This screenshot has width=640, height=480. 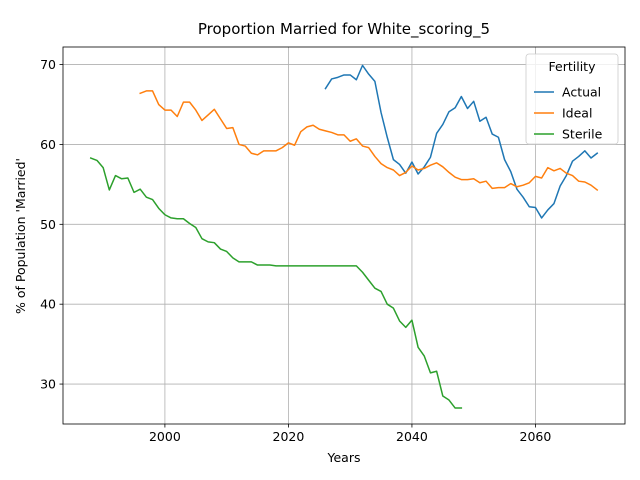 What do you see at coordinates (48, 144) in the screenshot?
I see `y-tick-label: 60` at bounding box center [48, 144].